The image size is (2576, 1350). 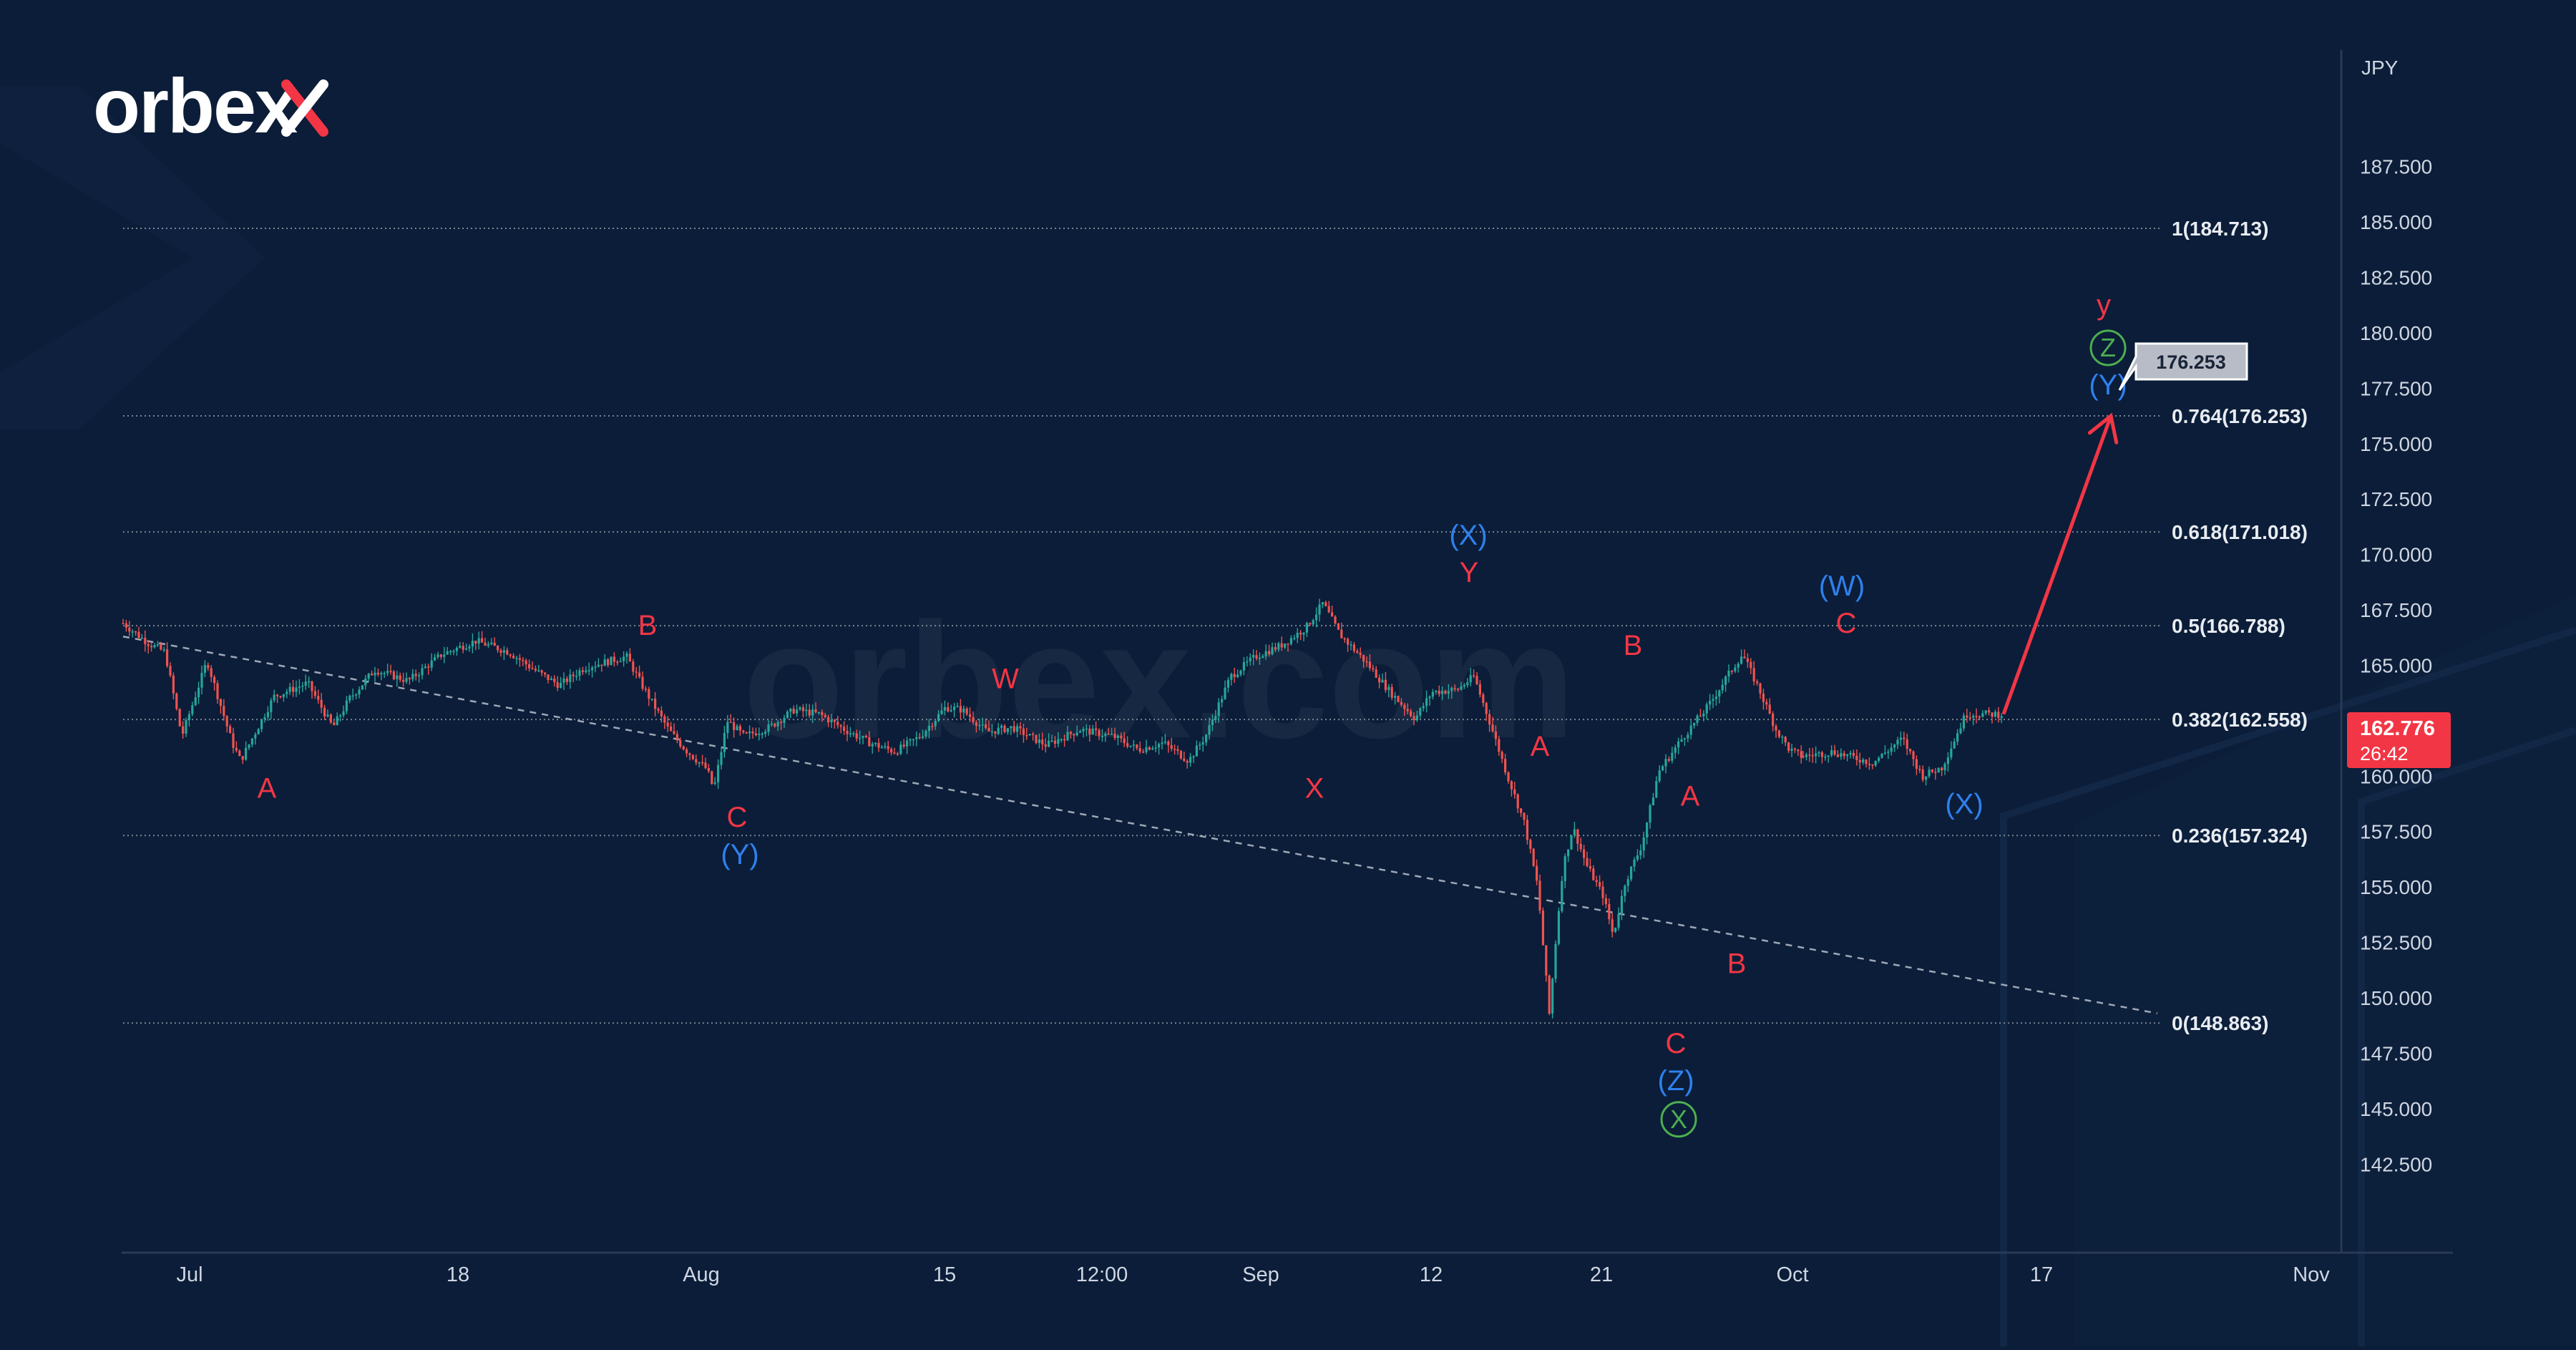 What do you see at coordinates (1540, 747) in the screenshot?
I see `wave-label: A` at bounding box center [1540, 747].